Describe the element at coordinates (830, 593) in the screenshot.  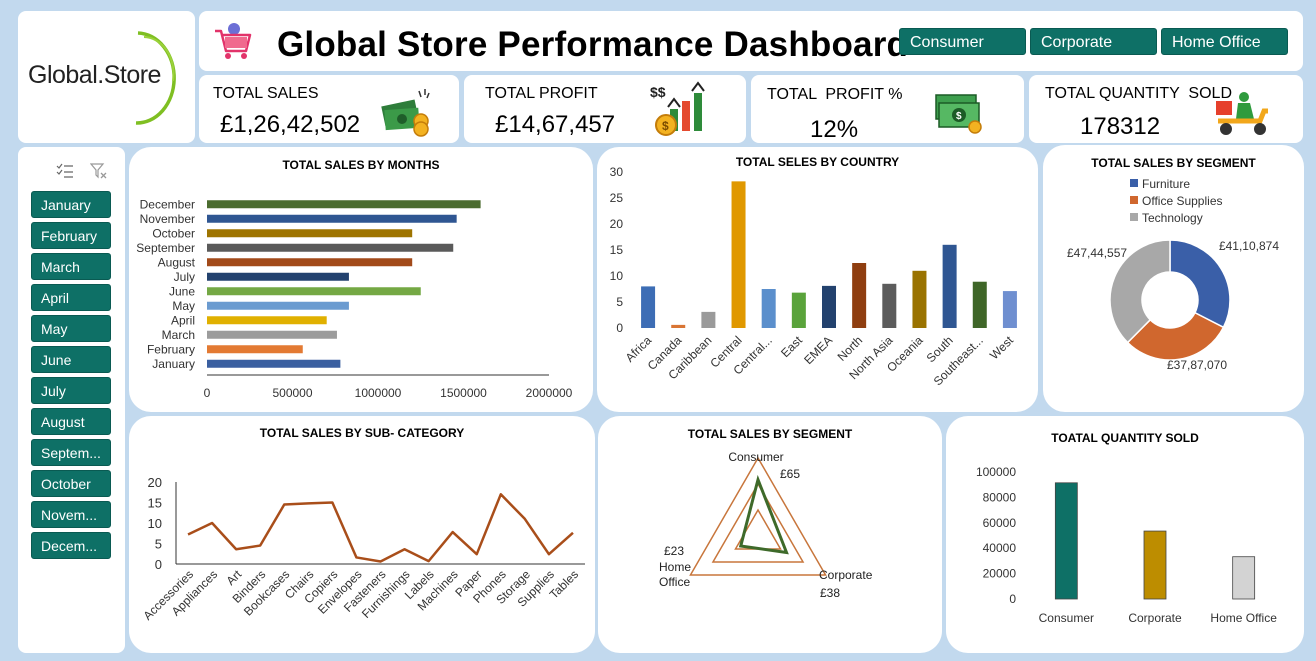
I see `value-label-corporate: £38` at that location.